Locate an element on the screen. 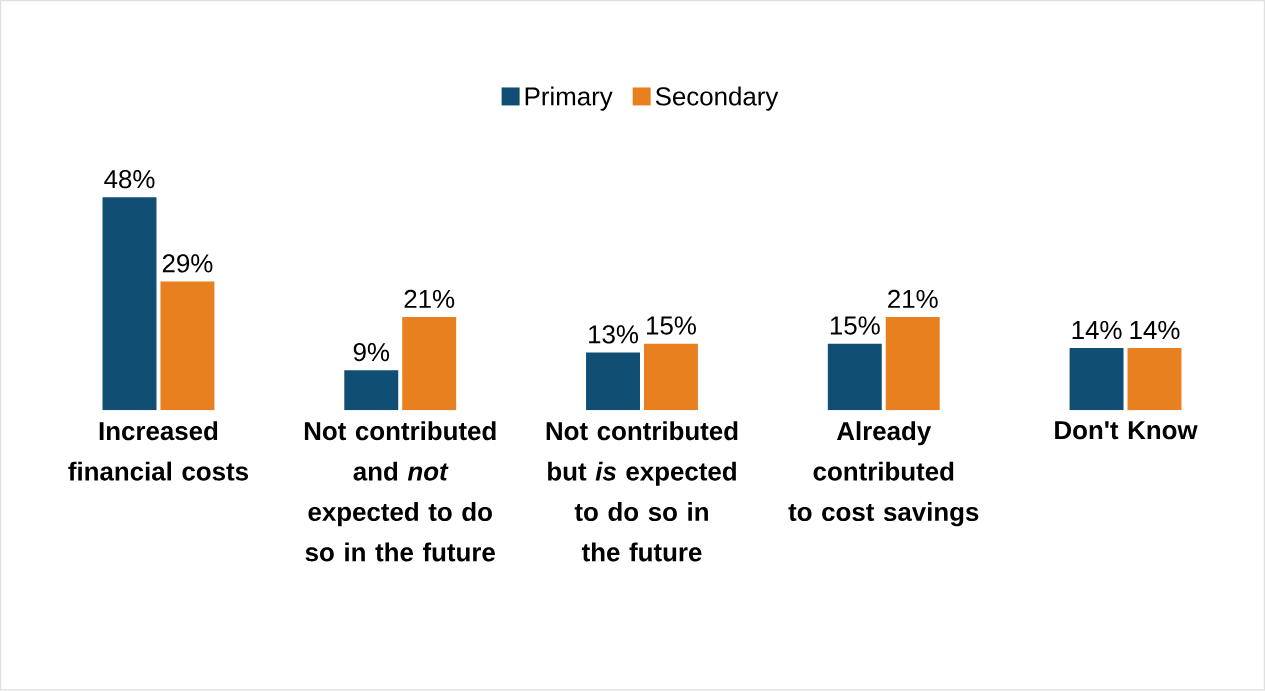 Image resolution: width=1265 pixels, height=691 pixels. data-label: 48% is located at coordinates (129, 179).